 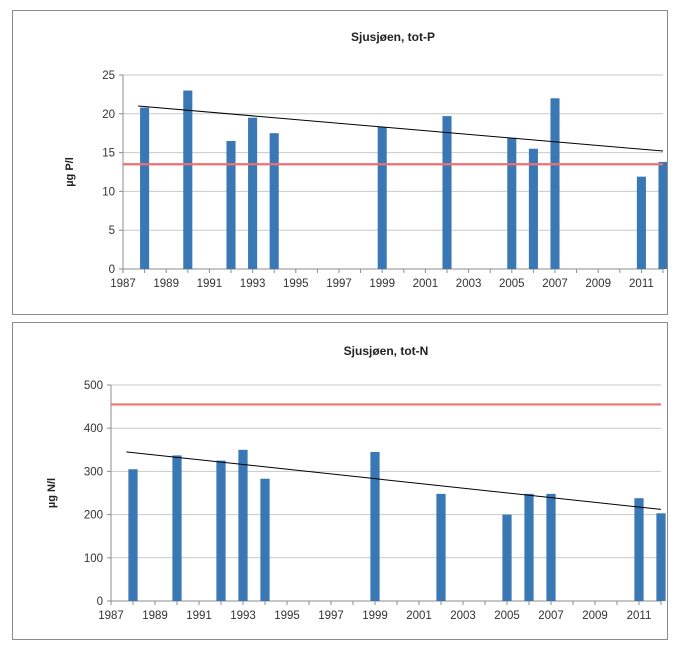 What do you see at coordinates (93, 516) in the screenshot?
I see `y-tick-label: 200` at bounding box center [93, 516].